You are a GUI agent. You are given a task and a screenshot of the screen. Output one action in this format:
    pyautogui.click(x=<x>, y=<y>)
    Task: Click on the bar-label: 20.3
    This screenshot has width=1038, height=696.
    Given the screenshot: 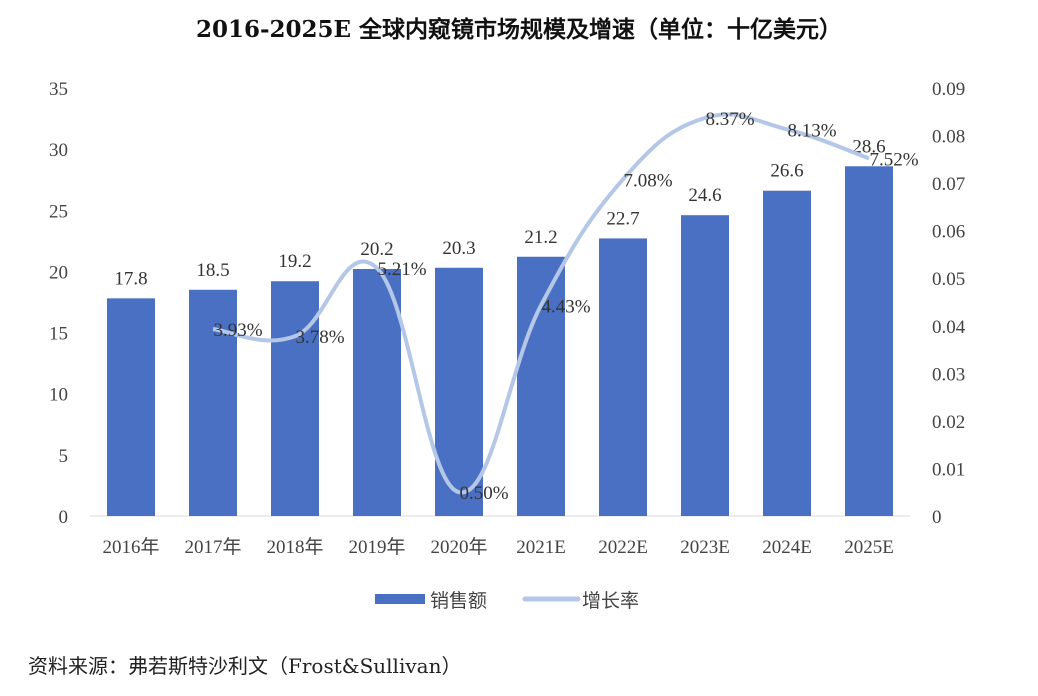 What is the action you would take?
    pyautogui.click(x=458, y=248)
    